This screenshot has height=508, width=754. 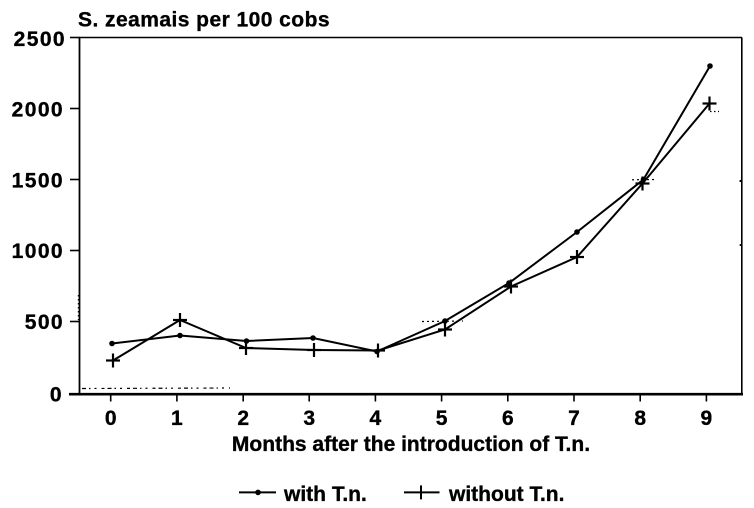 I want to click on svg-text: 8, so click(x=640, y=418).